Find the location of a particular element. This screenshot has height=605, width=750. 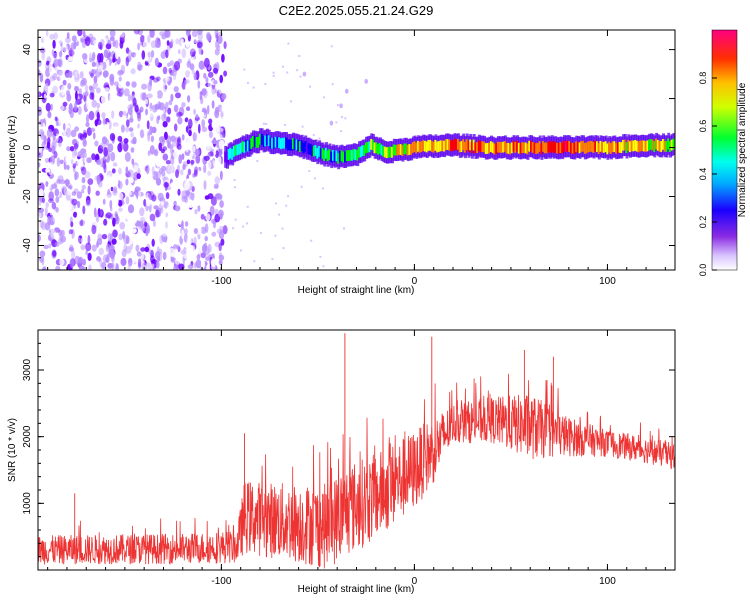

spectrogram-y-tick-label: 20 is located at coordinates (27, 99).